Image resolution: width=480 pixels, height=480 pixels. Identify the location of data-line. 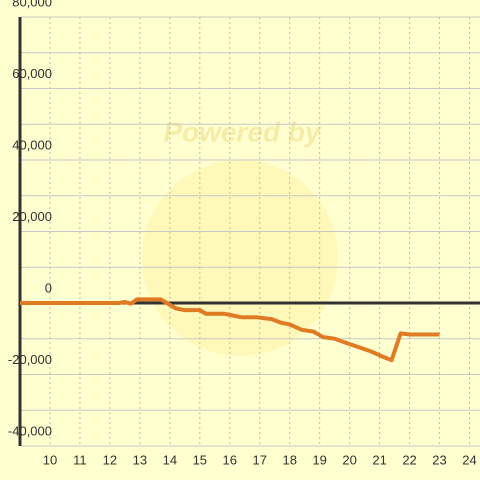
(230, 330).